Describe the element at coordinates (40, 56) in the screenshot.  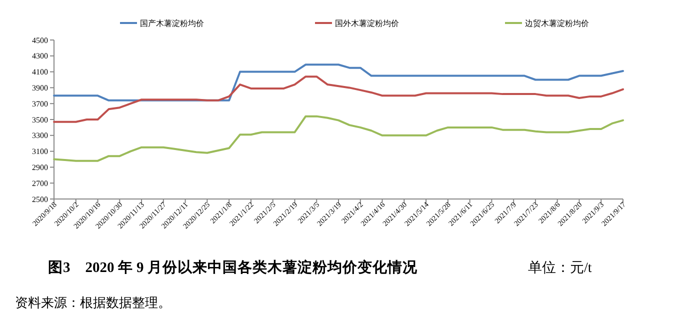
I see `y-tick-label: 4300` at that location.